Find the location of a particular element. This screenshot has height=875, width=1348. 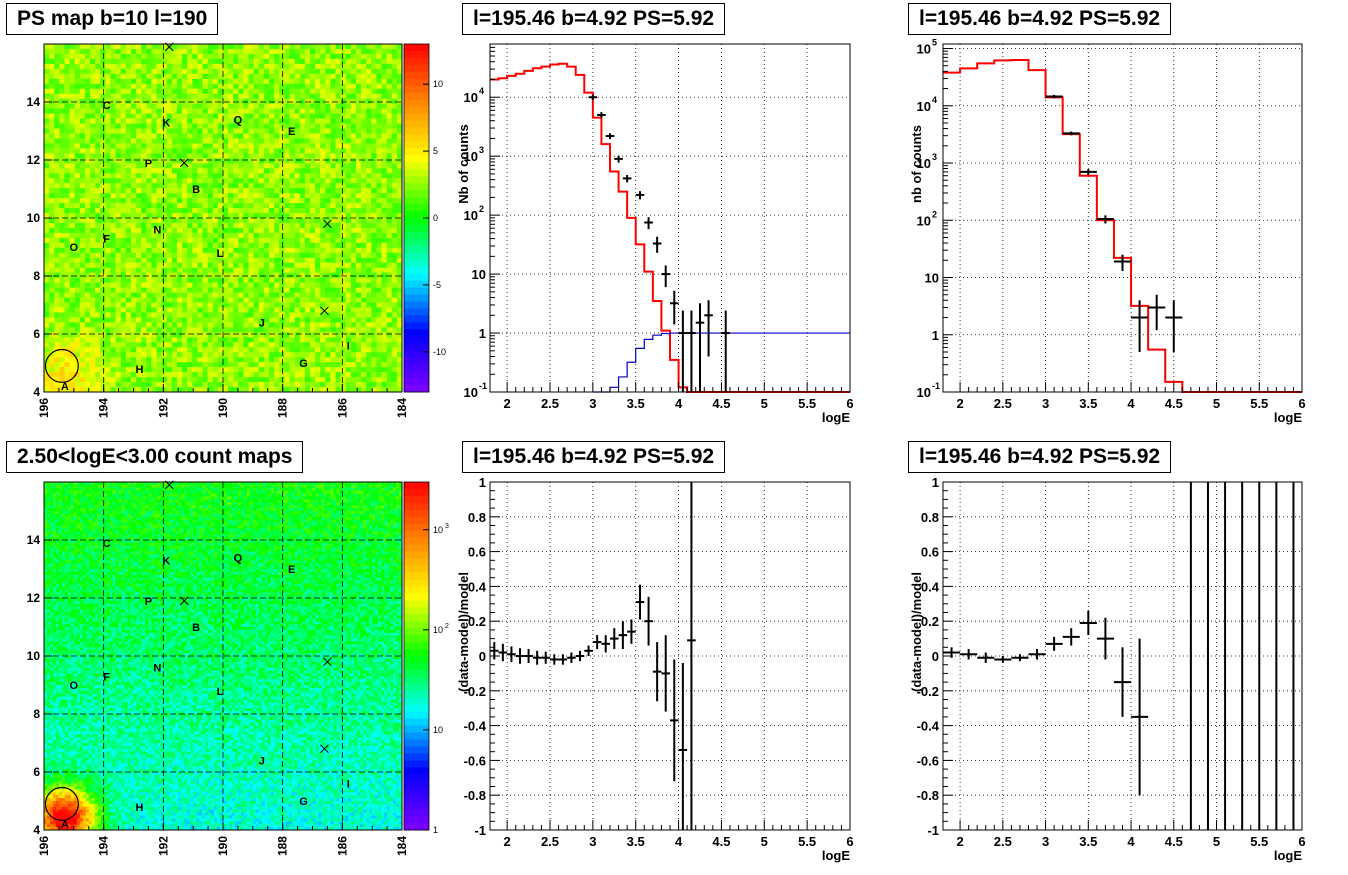

map-ytick-label: 4 is located at coordinates (36, 392).